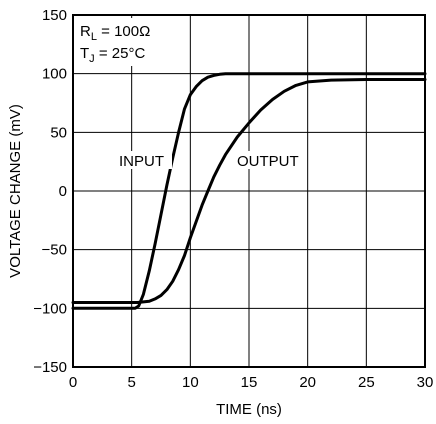 The image size is (436, 424). What do you see at coordinates (54, 74) in the screenshot?
I see `y-tick-label: 100` at bounding box center [54, 74].